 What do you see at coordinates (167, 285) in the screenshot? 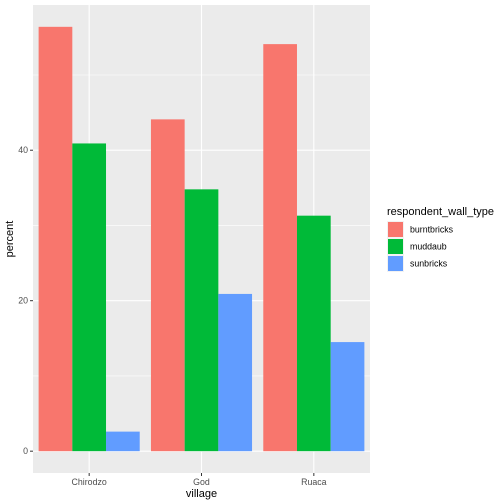
I see `bar-burntbricks-God` at bounding box center [167, 285].